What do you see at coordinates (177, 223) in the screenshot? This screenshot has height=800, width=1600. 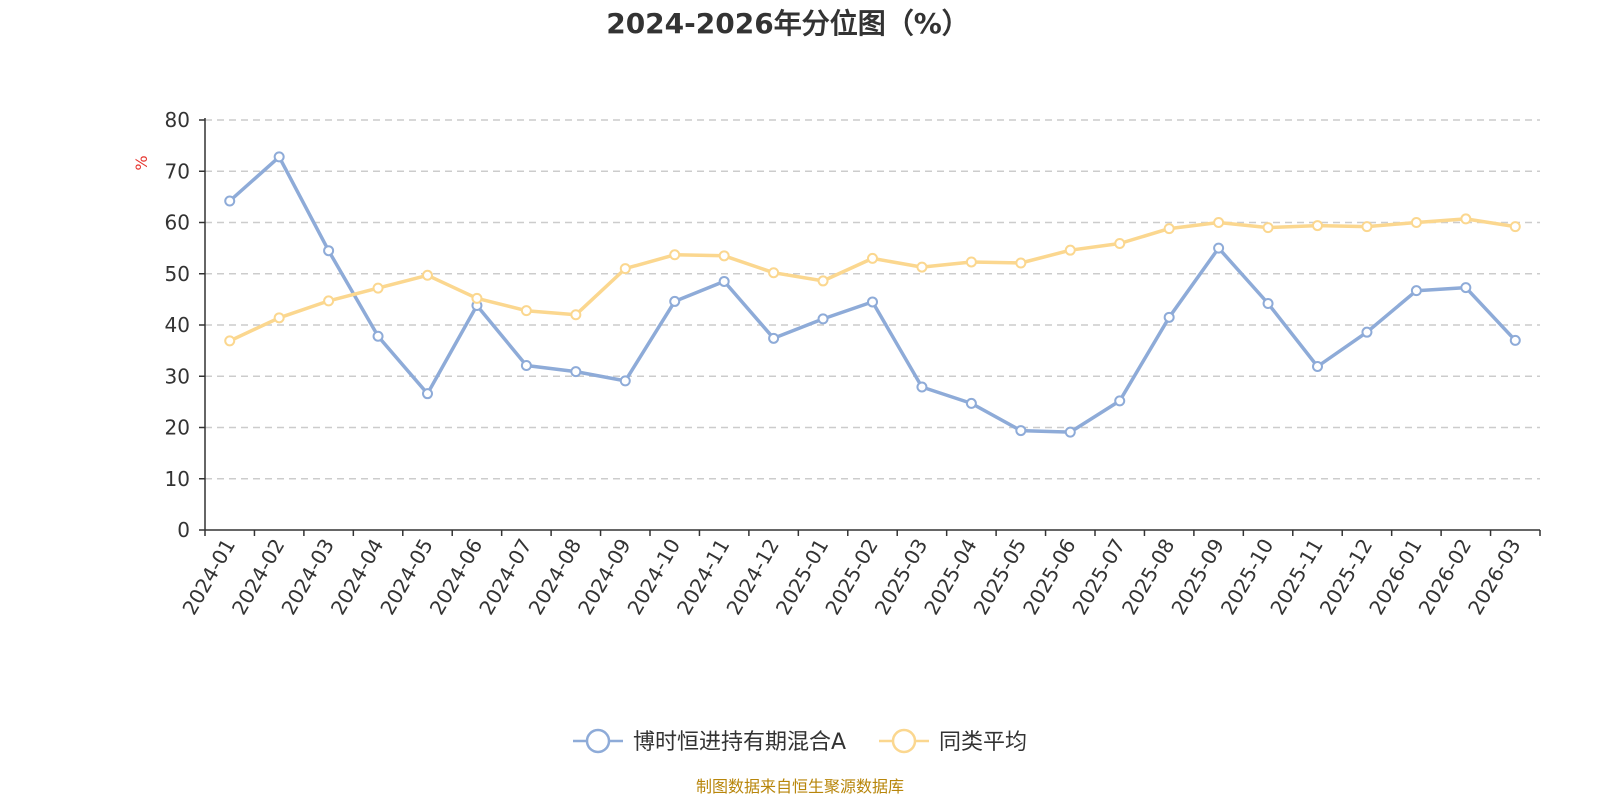 I see `y-tick-label: 60` at bounding box center [177, 223].